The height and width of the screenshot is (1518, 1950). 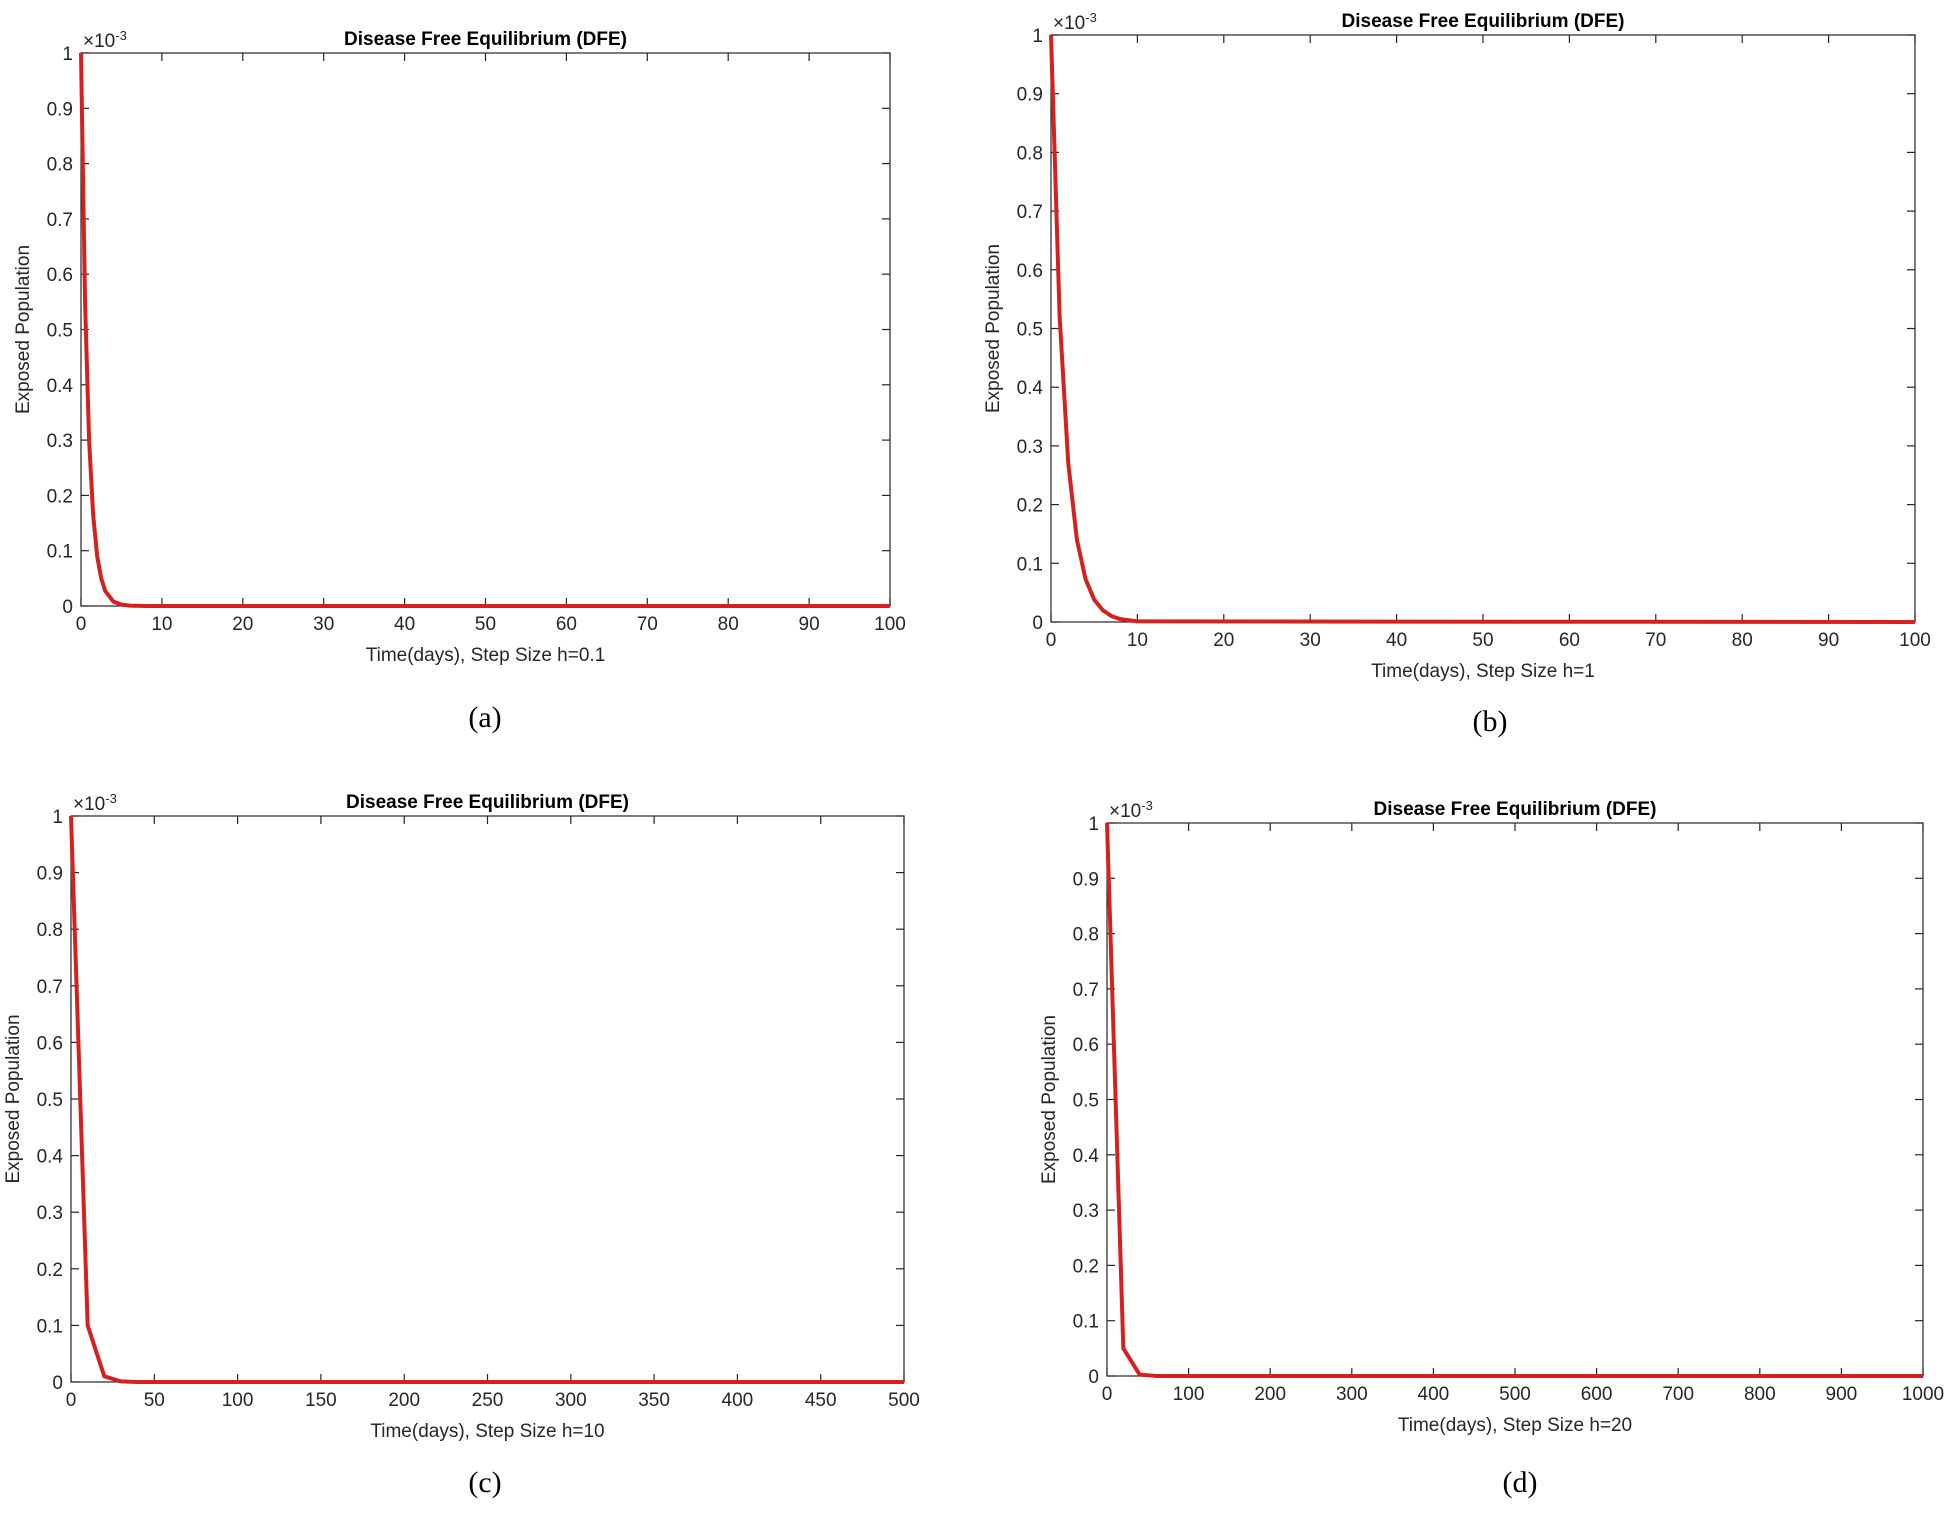 What do you see at coordinates (487, 1431) in the screenshot?
I see `x-axis-label: Time(days), Step Size h=10` at bounding box center [487, 1431].